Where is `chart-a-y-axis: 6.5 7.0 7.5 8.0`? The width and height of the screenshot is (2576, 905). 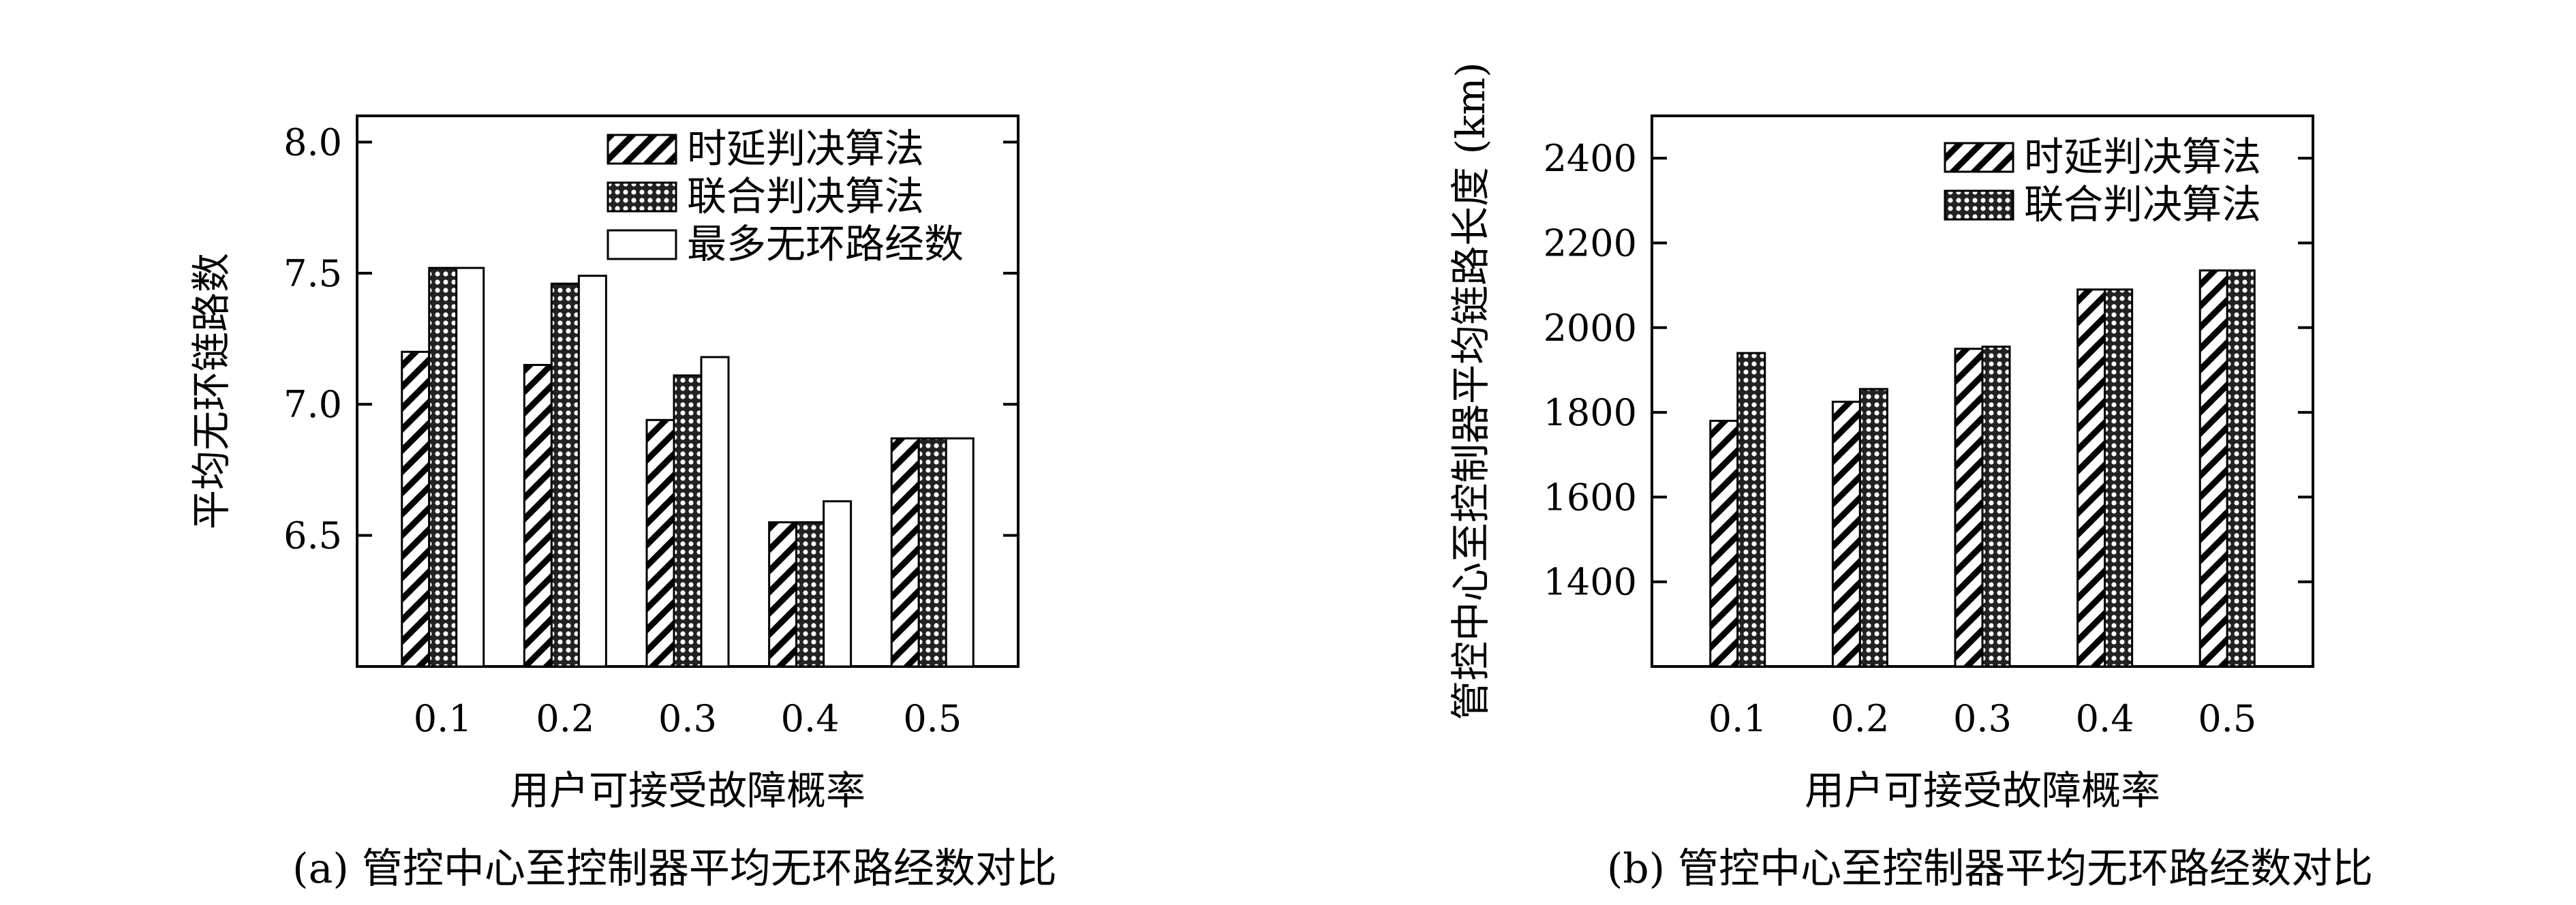 chart-a-y-axis: 6.5 7.0 7.5 8.0 is located at coordinates (650, 339).